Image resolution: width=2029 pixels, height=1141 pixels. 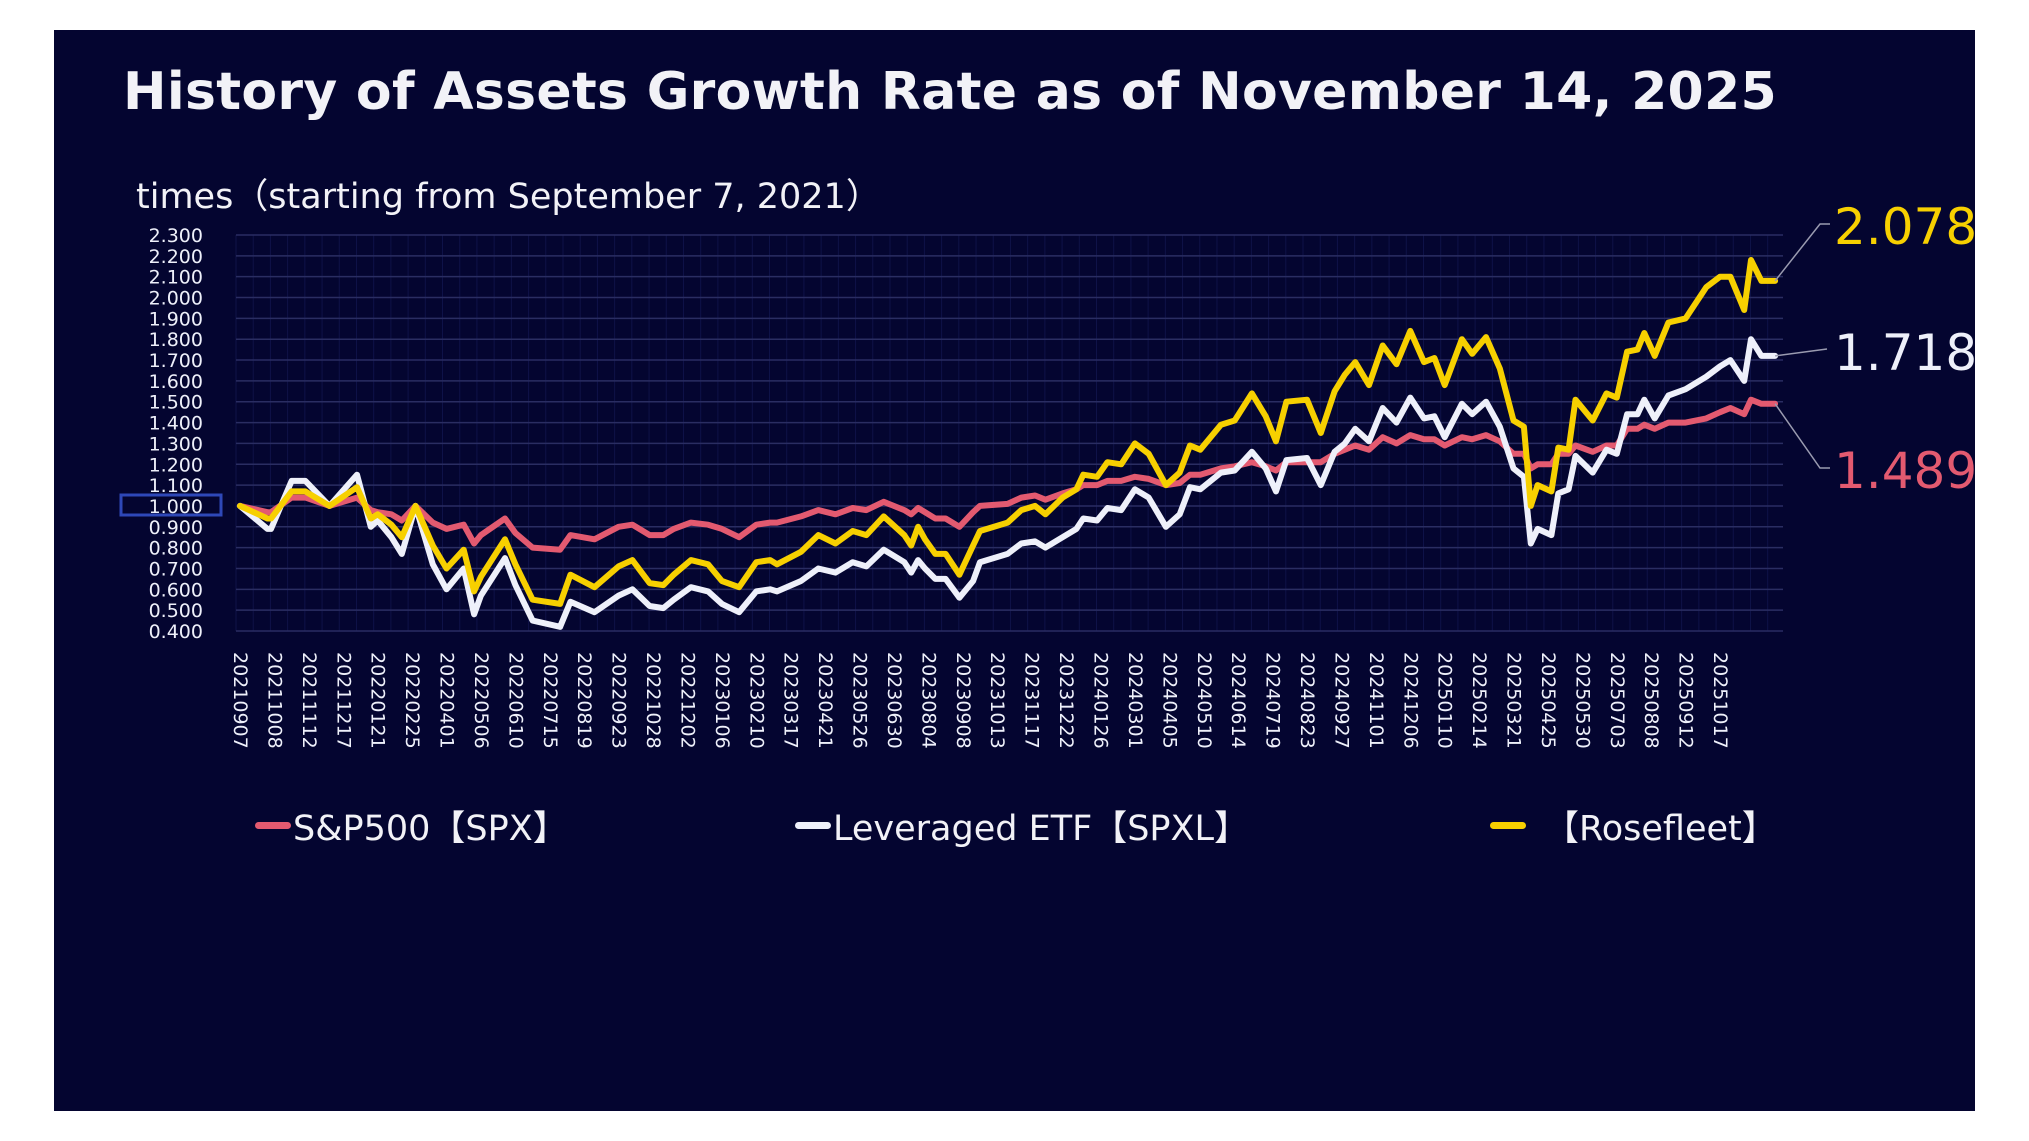 What do you see at coordinates (274, 700) in the screenshot?
I see `x-tick-label: 20211008` at bounding box center [274, 700].